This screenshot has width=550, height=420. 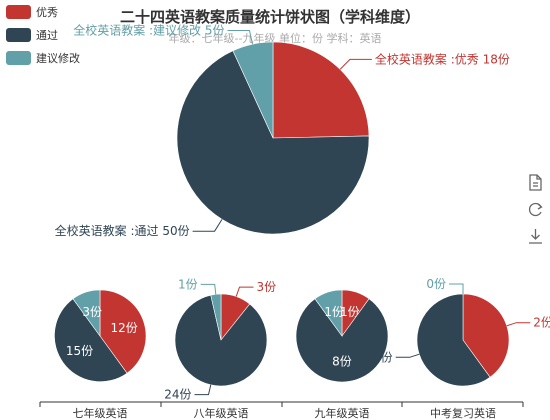 What do you see at coordinates (342, 361) in the screenshot?
I see `slice-label-pass: 8份` at bounding box center [342, 361].